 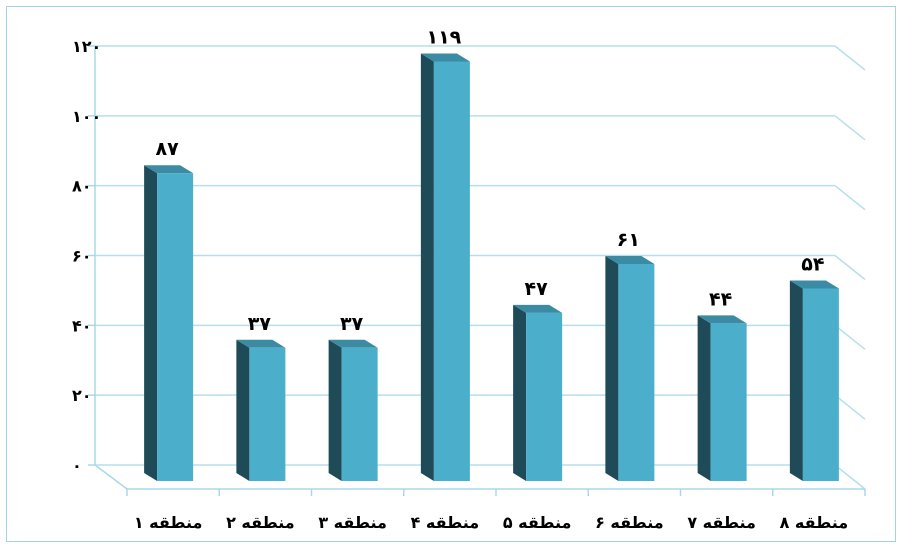 What do you see at coordinates (82, 186) in the screenshot?
I see `y-tick-label: ۸۰` at bounding box center [82, 186].